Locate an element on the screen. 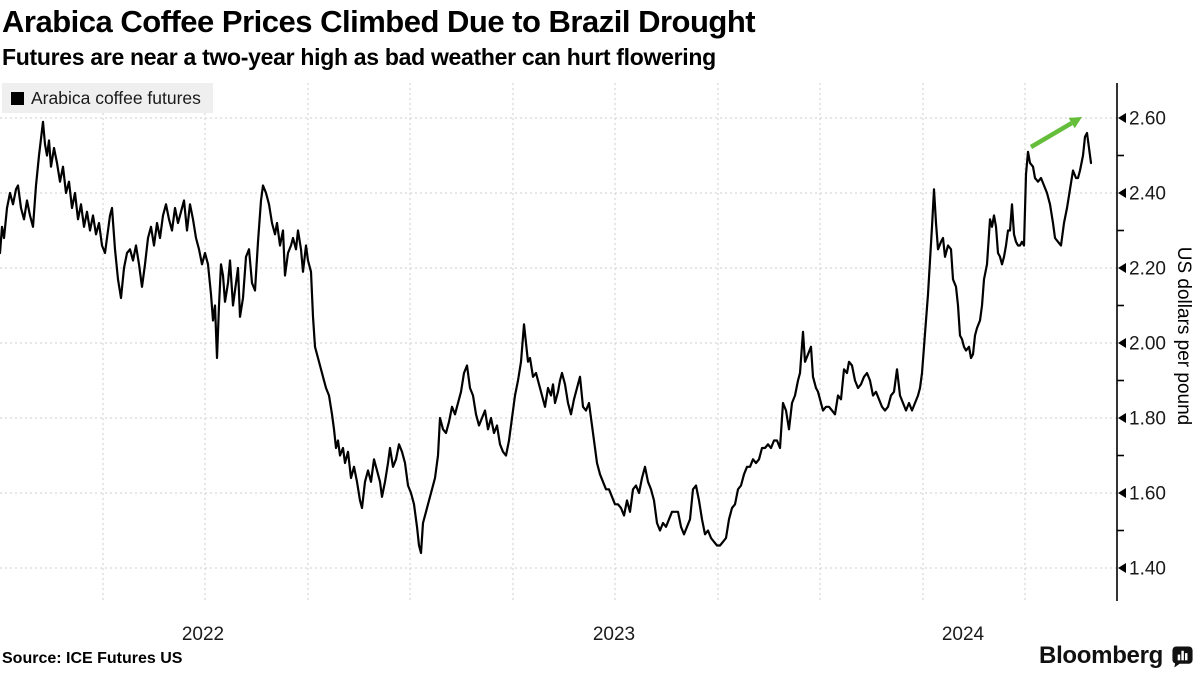 The image size is (1200, 675). chart-legend: Arabica coffee futures is located at coordinates (107, 98).